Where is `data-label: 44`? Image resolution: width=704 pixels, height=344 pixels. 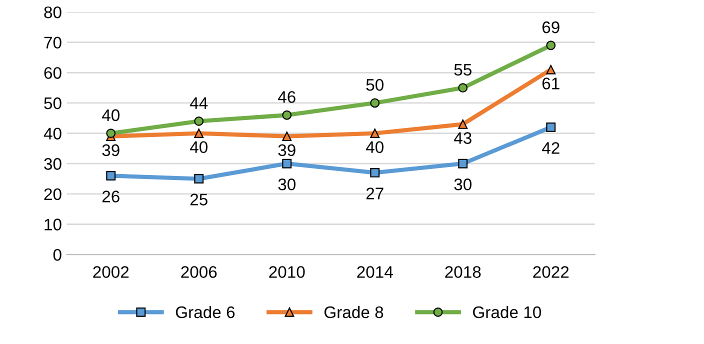
data-label: 44 is located at coordinates (199, 103).